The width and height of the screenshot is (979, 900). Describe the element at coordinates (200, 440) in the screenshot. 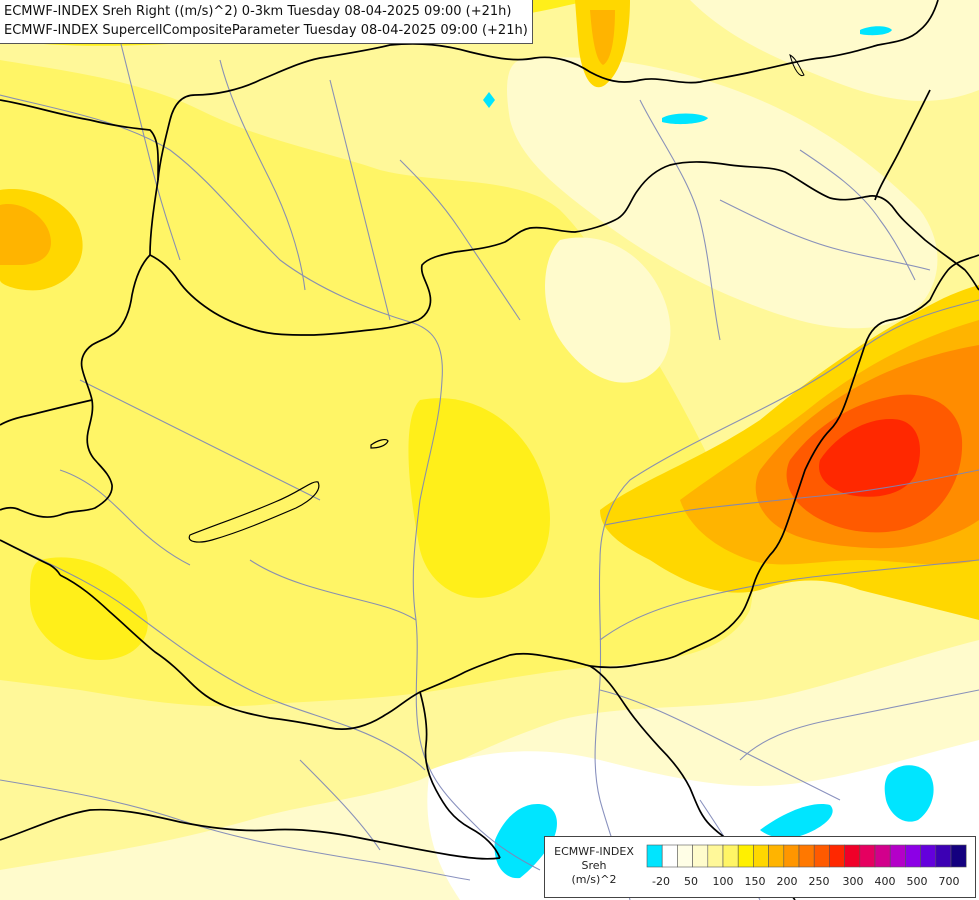

I see `river-raba` at that location.